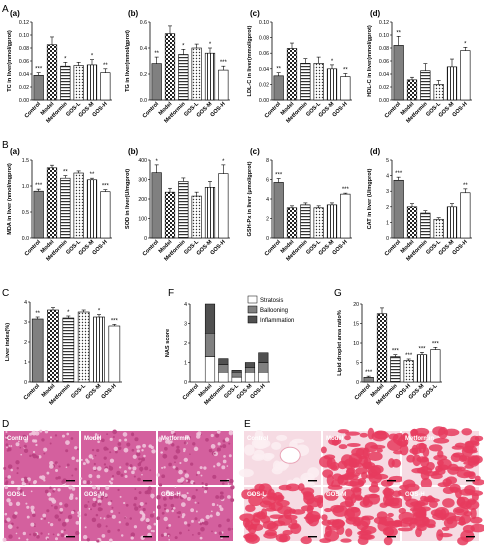 The height and width of the screenshot is (550, 484). Describe the element at coordinates (171, 293) in the screenshot. I see `section-label-F: F` at that location.